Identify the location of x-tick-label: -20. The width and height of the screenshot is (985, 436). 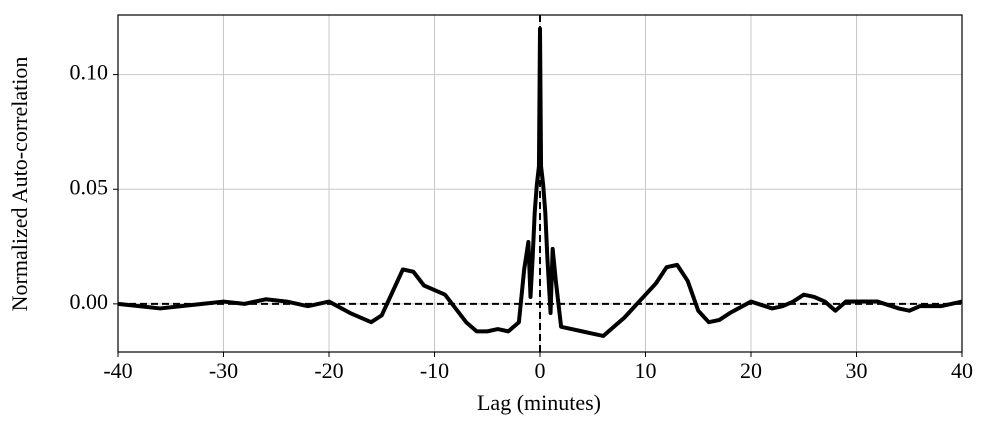
(328, 370).